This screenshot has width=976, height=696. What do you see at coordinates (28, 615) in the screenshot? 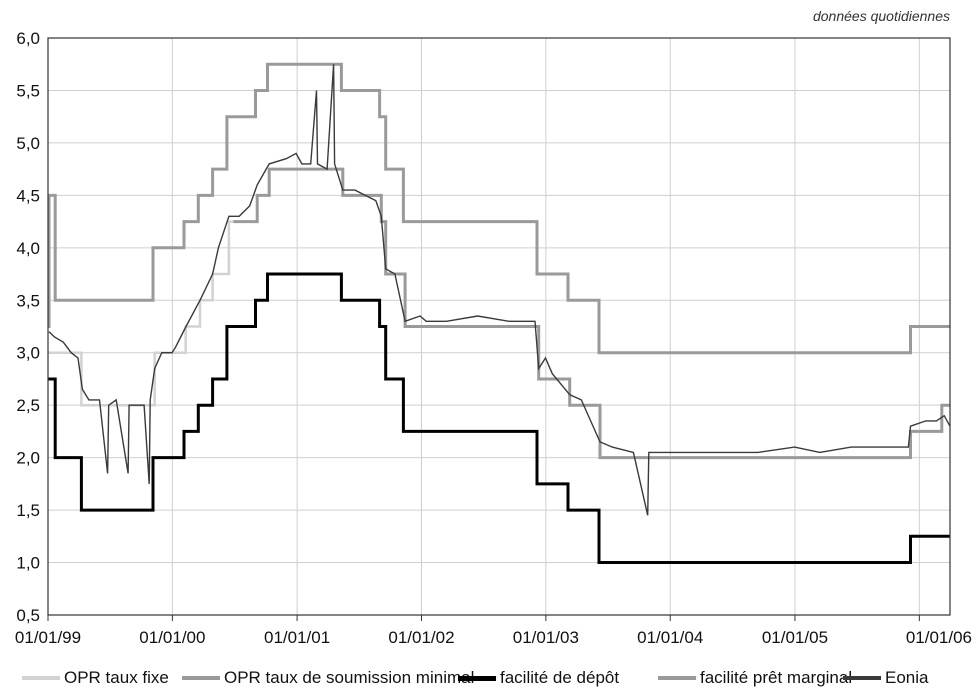
I see `y-tick-label: 0,5` at bounding box center [28, 615].